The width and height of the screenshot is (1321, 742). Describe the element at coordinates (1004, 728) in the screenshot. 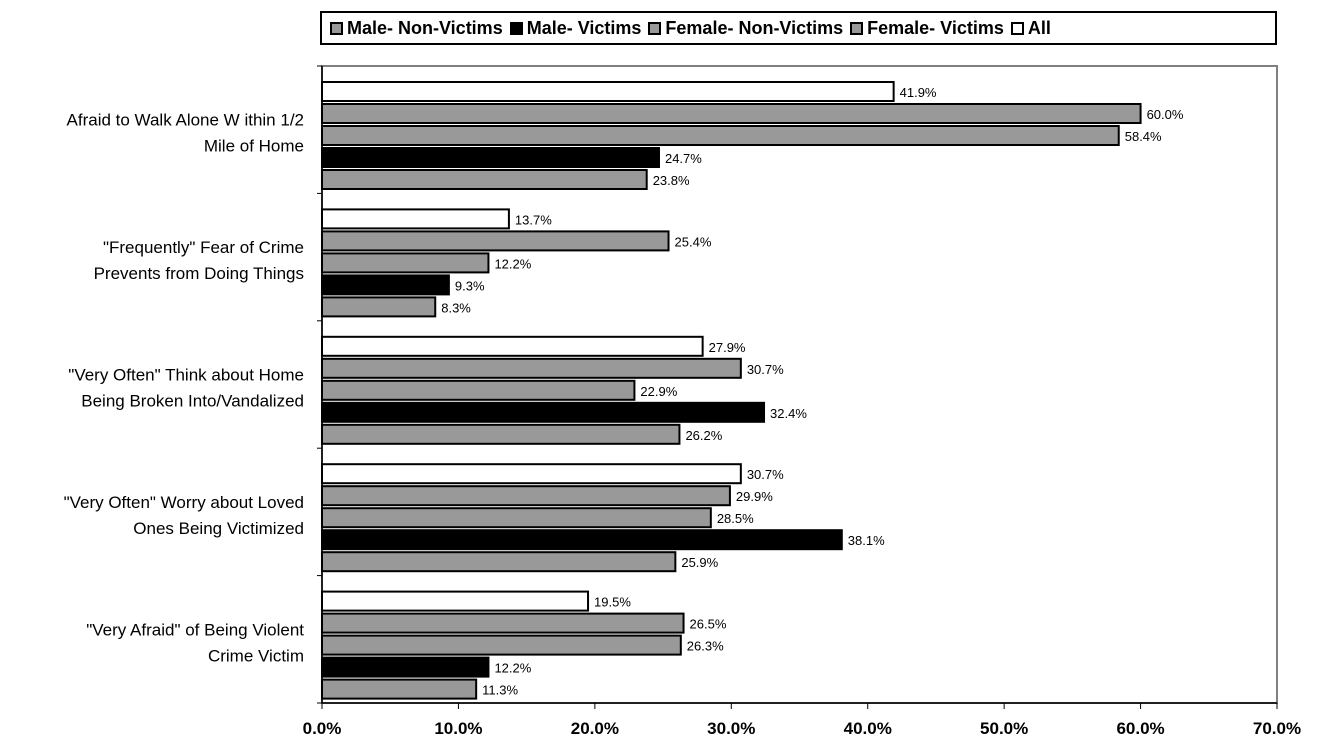

I see `x-tick-label: 50.0%` at that location.